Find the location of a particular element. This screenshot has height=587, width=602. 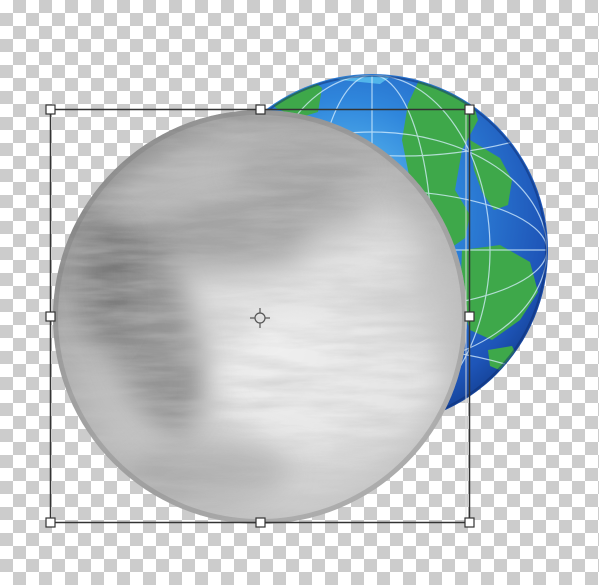

handle-bottom-left is located at coordinates (50, 522).